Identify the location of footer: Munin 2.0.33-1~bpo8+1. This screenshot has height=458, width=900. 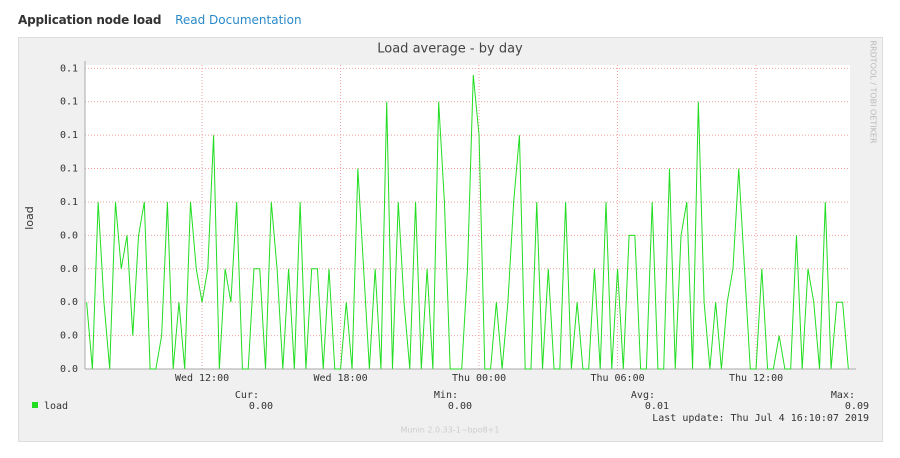
(450, 430).